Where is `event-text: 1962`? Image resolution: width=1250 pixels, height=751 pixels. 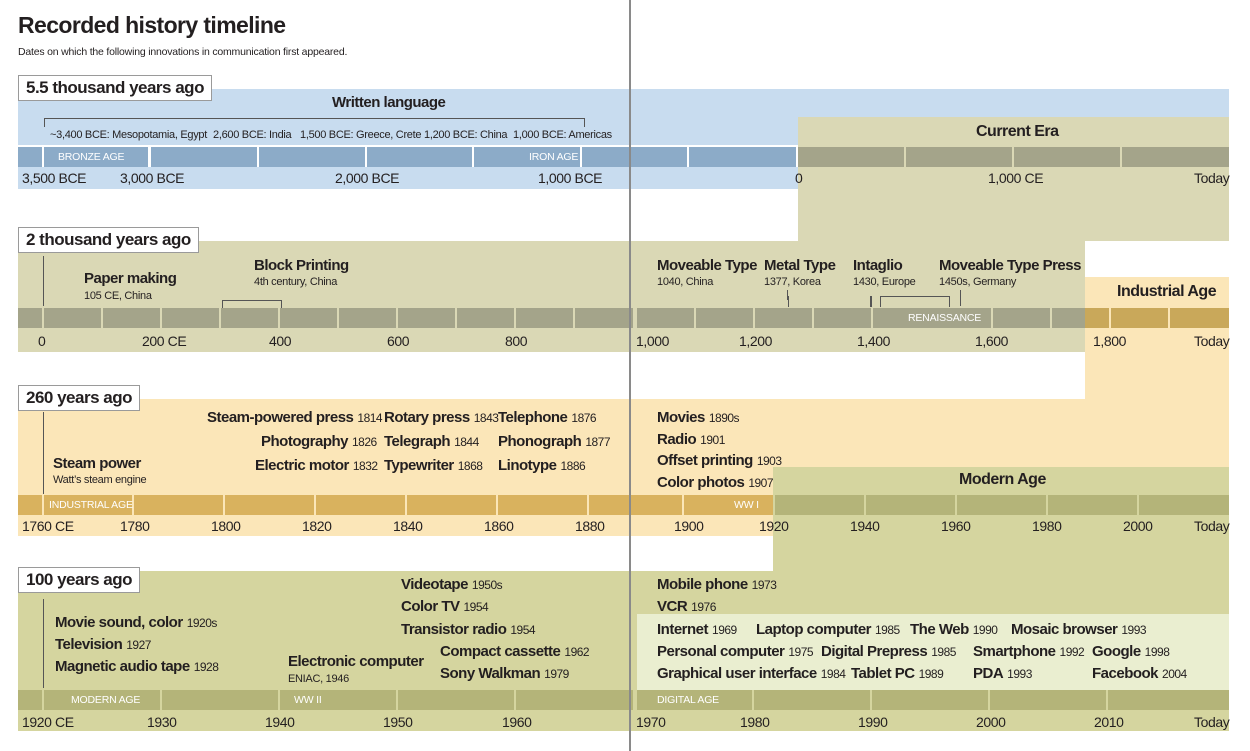
event-text: 1962 is located at coordinates (577, 652).